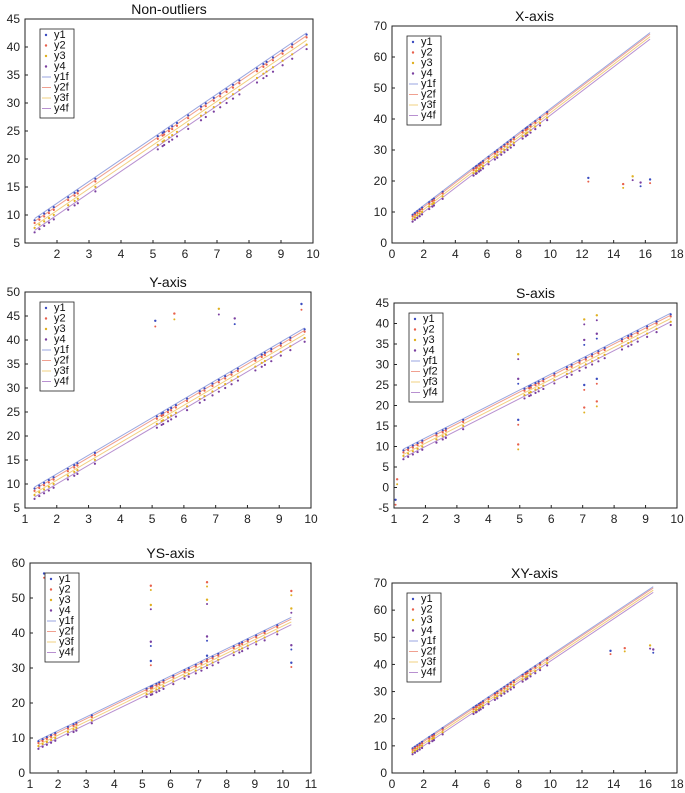 This screenshot has width=685, height=793. What do you see at coordinates (677, 254) in the screenshot?
I see `x-tick-label: 18` at bounding box center [677, 254].